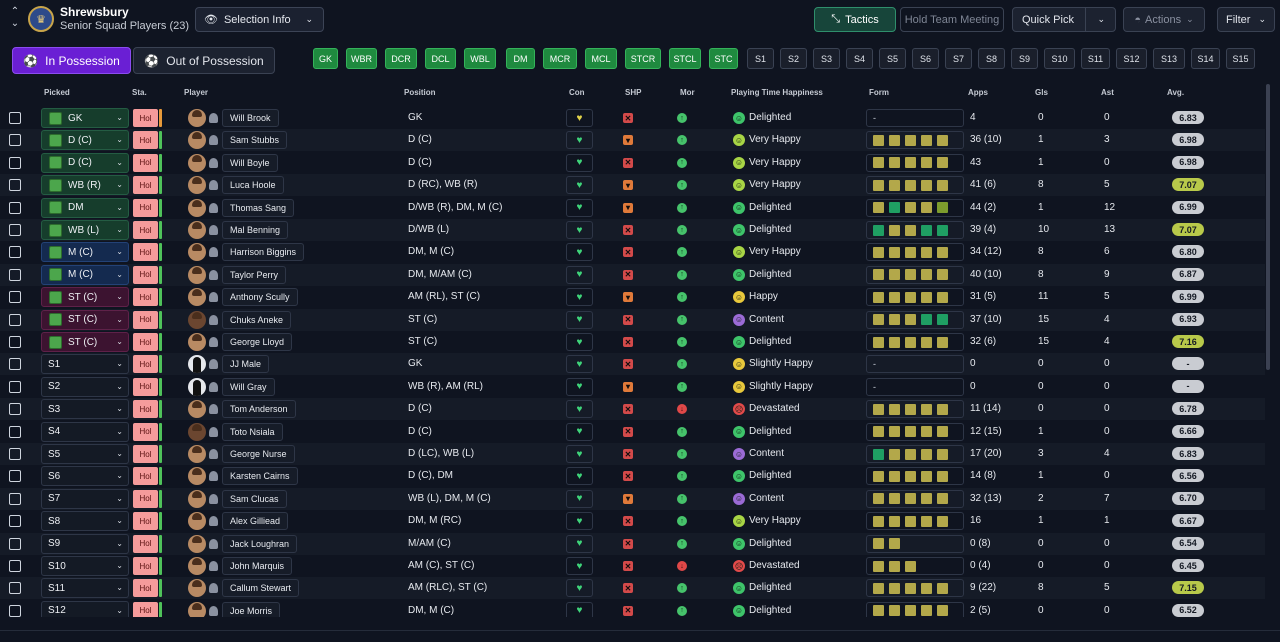 The image size is (1280, 642). What do you see at coordinates (1205, 58) in the screenshot?
I see `position-chip-s14: S14` at bounding box center [1205, 58].